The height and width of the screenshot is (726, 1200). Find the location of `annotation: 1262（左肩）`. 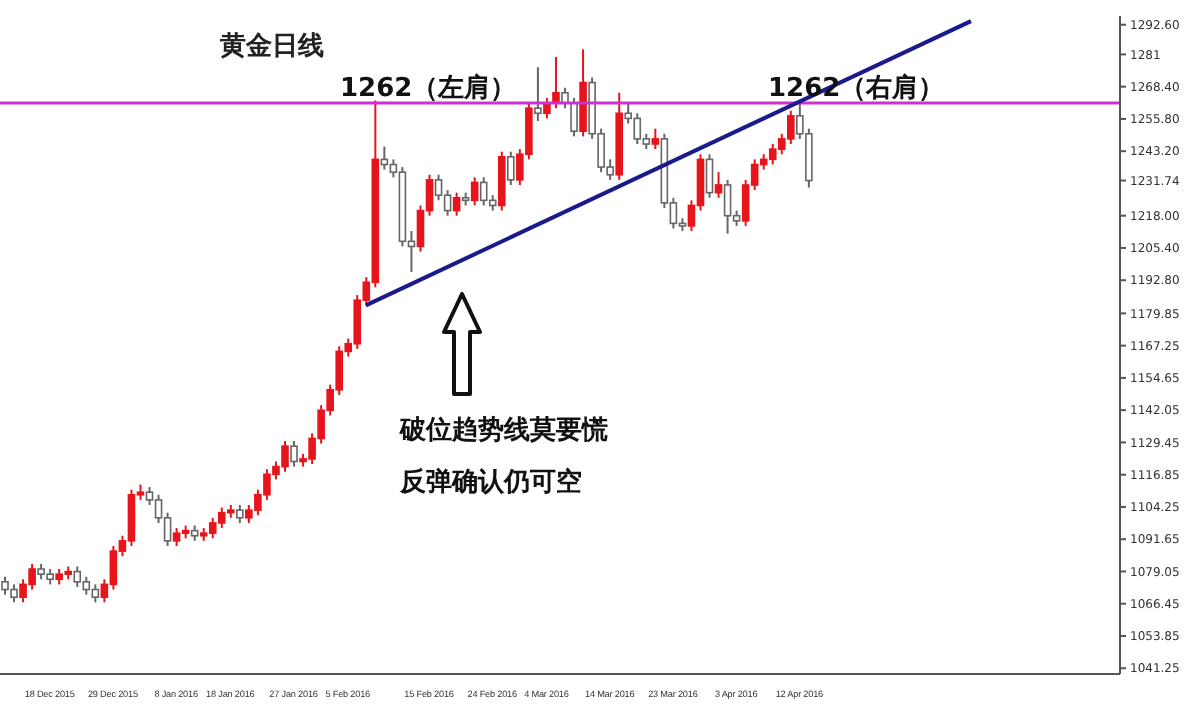

annotation: 1262（左肩） is located at coordinates (428, 88).